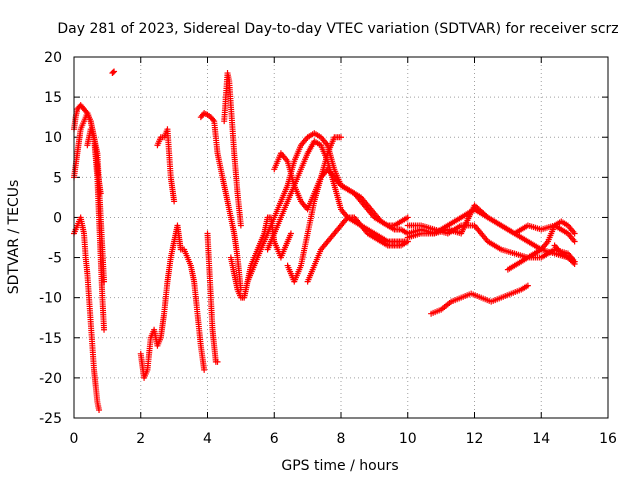  I want to click on x-tick-label: 2, so click(140, 439).